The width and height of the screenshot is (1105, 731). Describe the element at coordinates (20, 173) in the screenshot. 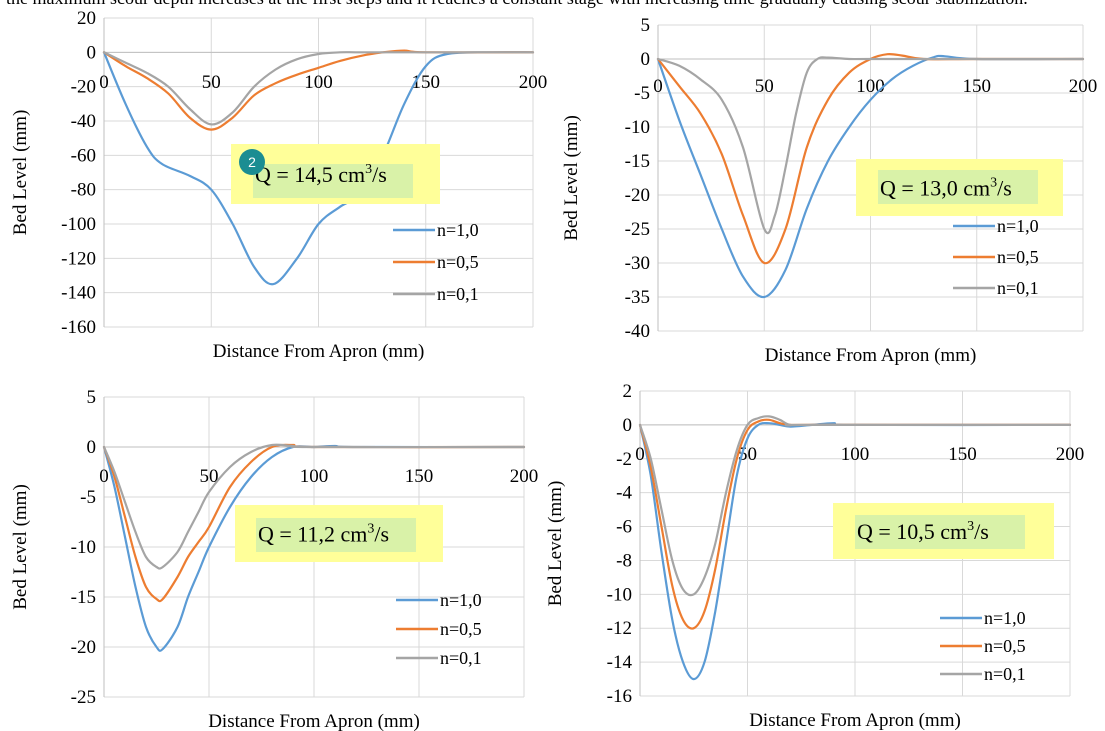

I see `chart1-y-axis-title: Bed Level (mm)` at that location.